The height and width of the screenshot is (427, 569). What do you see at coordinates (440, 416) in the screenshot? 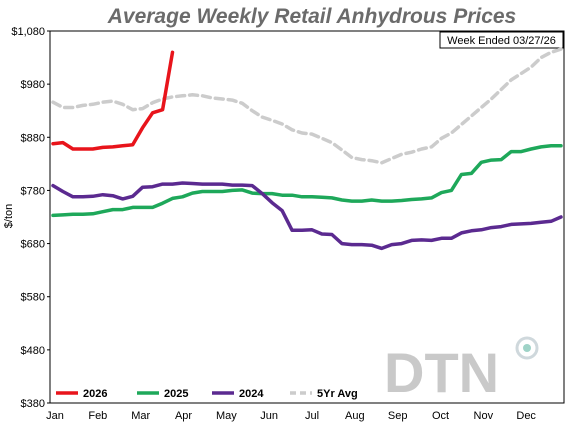
I see `x-tick-label: Oct` at bounding box center [440, 416].